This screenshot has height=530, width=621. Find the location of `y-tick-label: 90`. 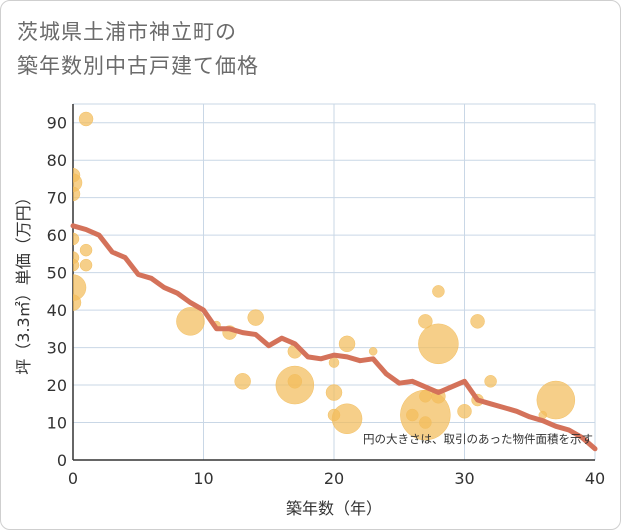

y-tick-label: 90 is located at coordinates (57, 123).